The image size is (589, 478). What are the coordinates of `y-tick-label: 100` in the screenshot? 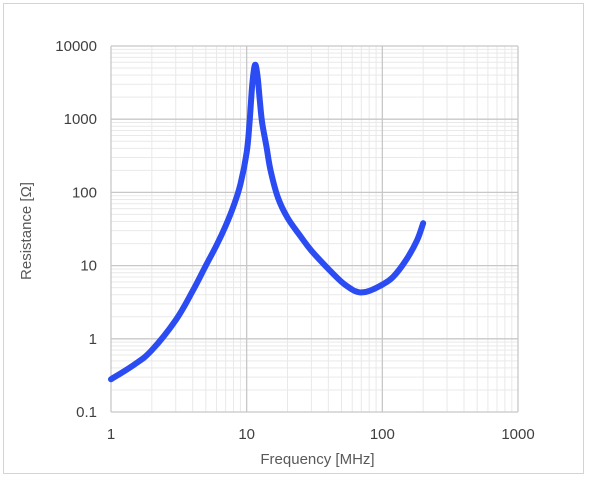 It's located at (84, 192).